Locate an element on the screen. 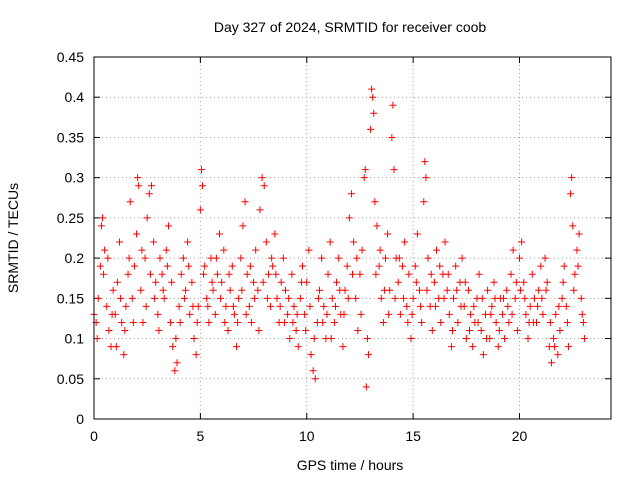 The height and width of the screenshot is (480, 640). y-tick-label: 0.35 is located at coordinates (70, 137).